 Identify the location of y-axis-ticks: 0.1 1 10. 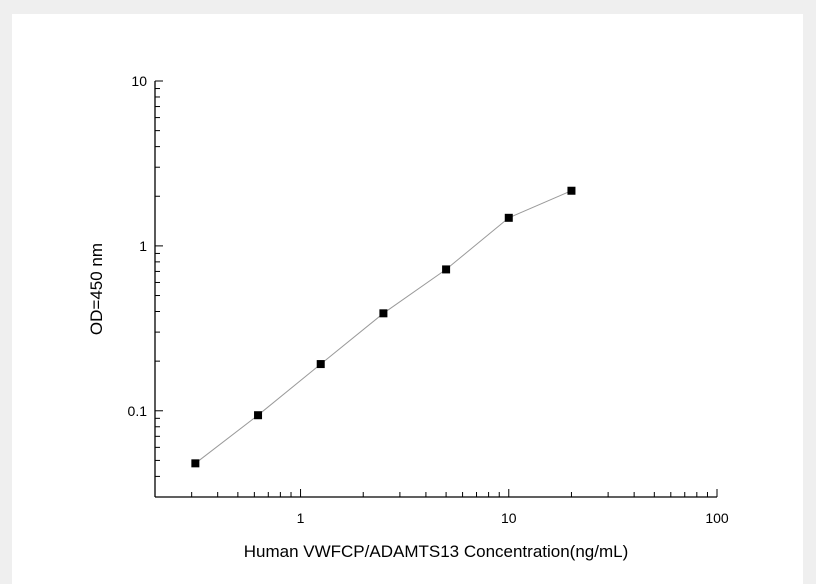
(145, 285).